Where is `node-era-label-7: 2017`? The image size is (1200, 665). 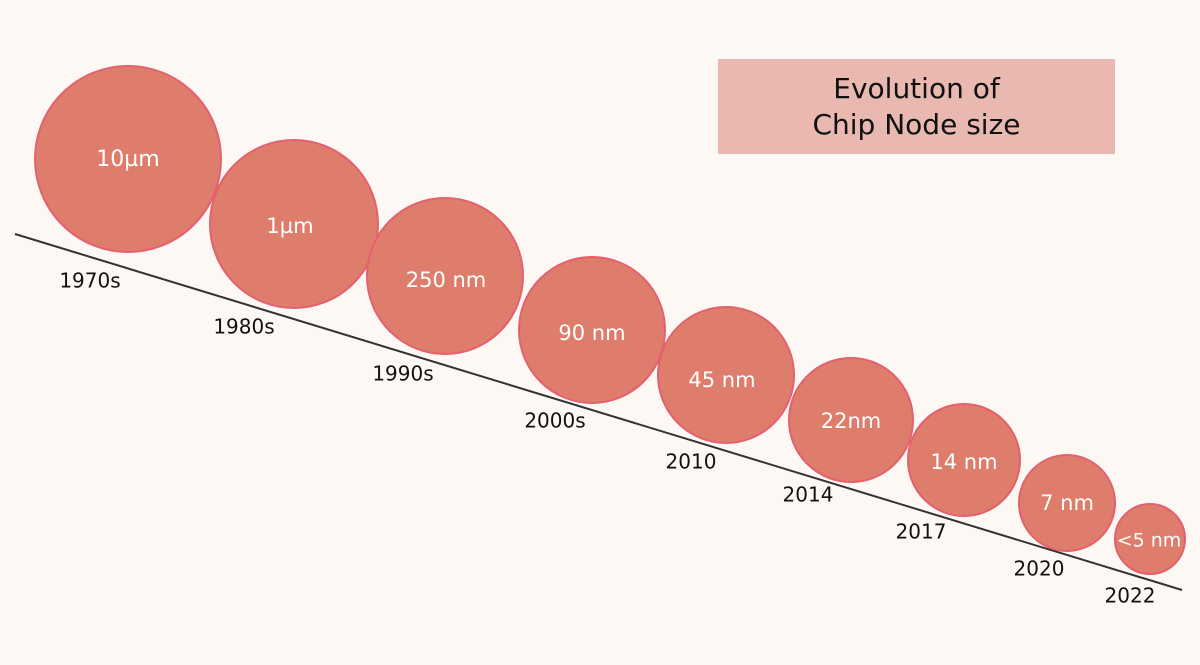 node-era-label-7: 2017 is located at coordinates (921, 532).